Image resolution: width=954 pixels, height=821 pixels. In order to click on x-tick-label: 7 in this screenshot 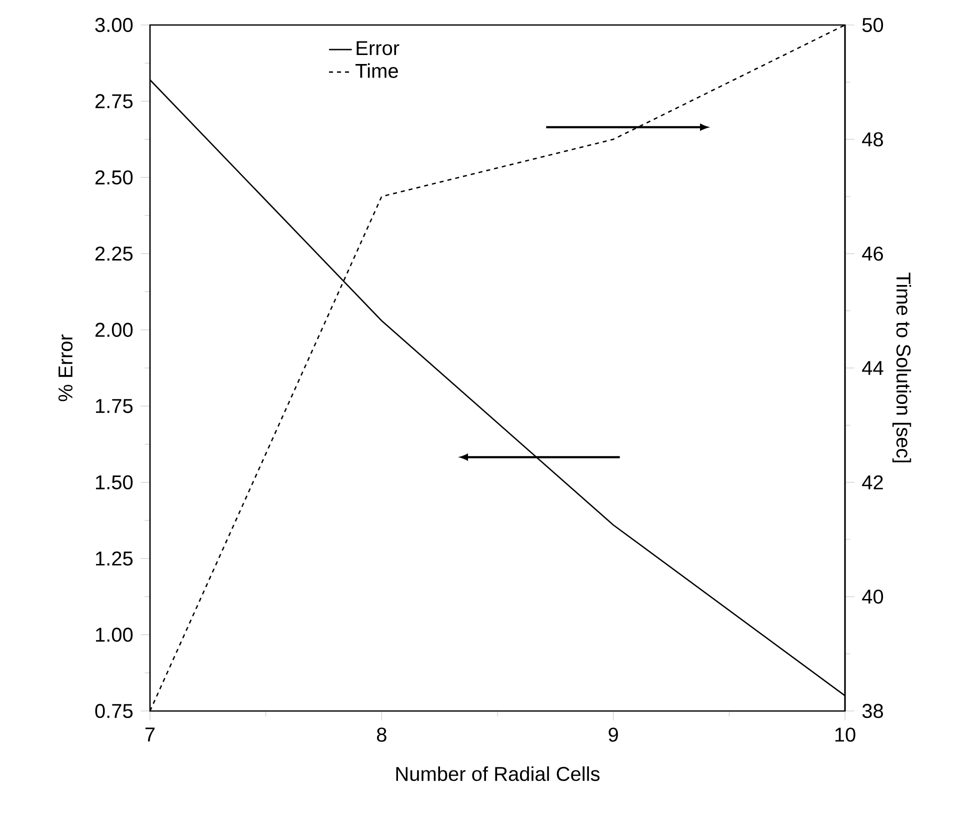, I will do `click(150, 735)`.